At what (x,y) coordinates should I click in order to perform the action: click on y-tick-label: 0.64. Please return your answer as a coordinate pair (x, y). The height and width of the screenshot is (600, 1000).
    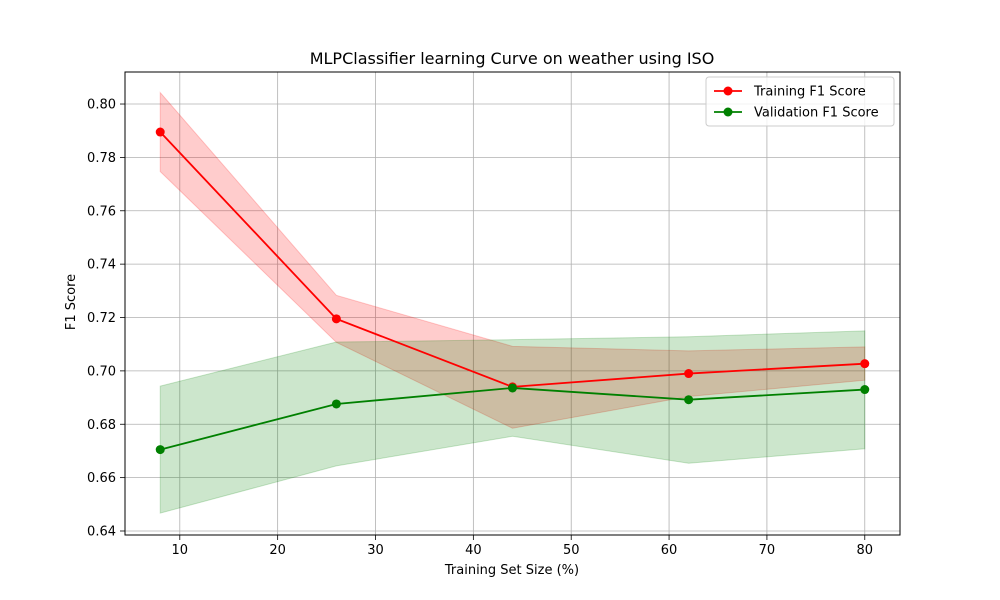
    Looking at the image, I should click on (101, 531).